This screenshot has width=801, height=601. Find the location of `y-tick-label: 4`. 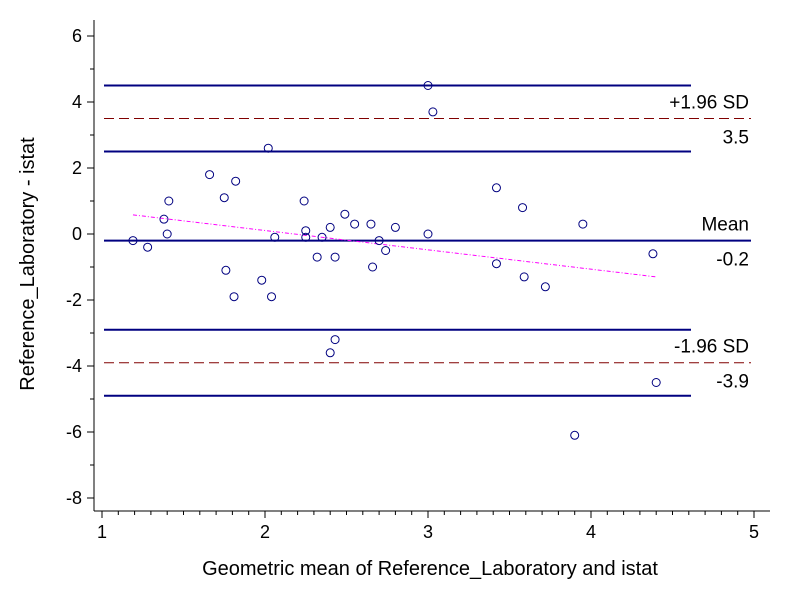

y-tick-label: 4 is located at coordinates (77, 102).